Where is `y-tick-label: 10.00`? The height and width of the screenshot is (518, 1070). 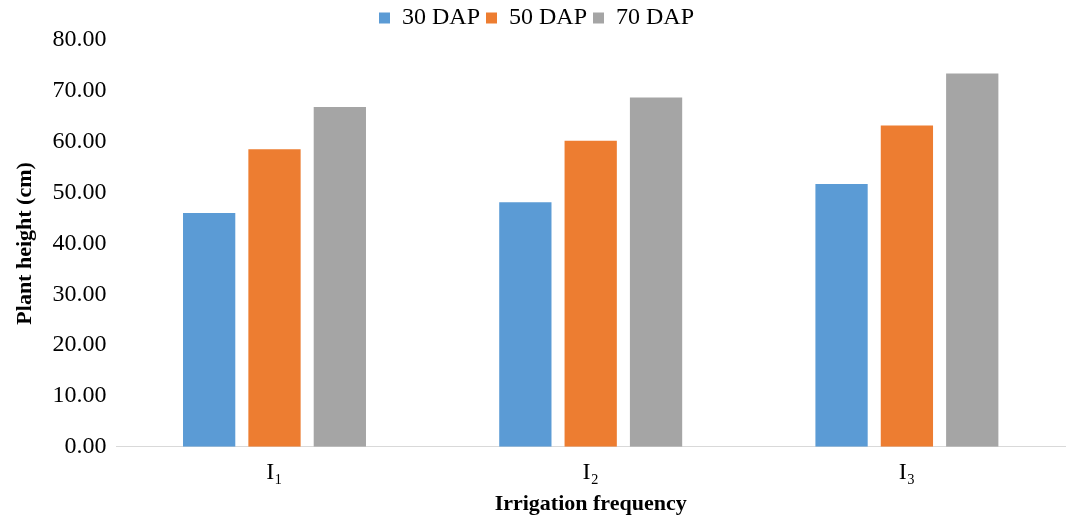
y-tick-label: 10.00 is located at coordinates (79, 394).